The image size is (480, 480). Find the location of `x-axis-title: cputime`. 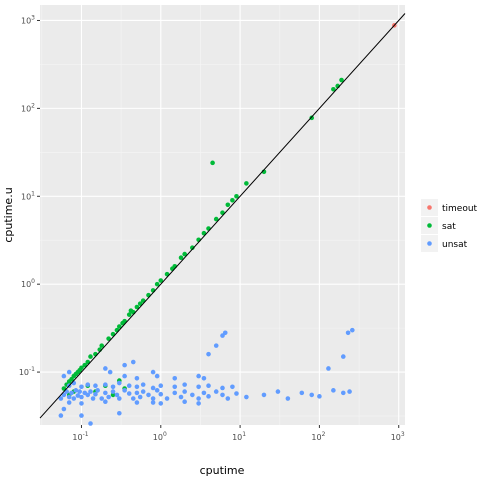

x-axis-title: cputime is located at coordinates (222, 470).